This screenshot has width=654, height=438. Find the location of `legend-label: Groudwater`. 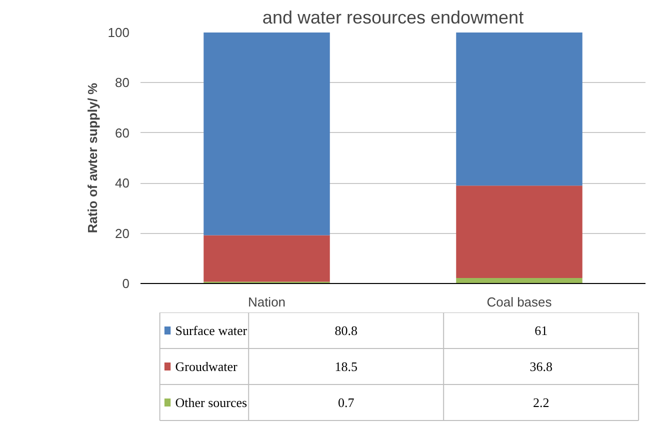

legend-label: Groudwater is located at coordinates (206, 366).